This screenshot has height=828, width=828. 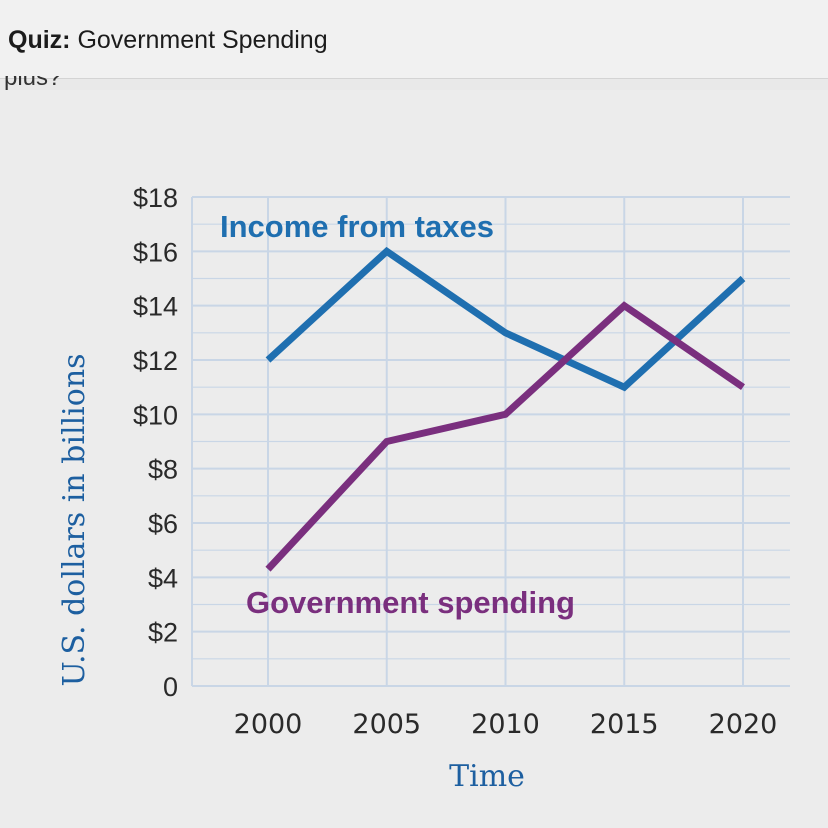 I want to click on x-tick-label: 2010, so click(x=505, y=724).